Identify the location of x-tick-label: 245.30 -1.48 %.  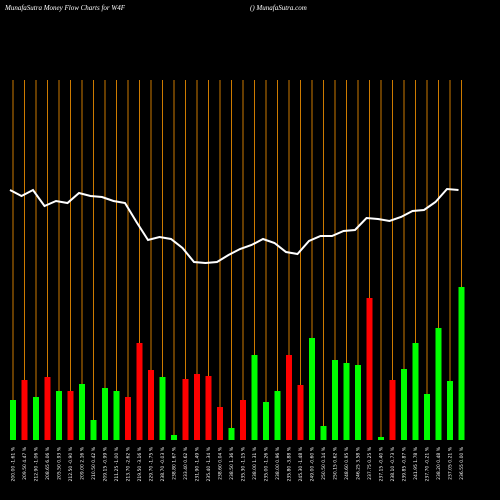
(301, 463).